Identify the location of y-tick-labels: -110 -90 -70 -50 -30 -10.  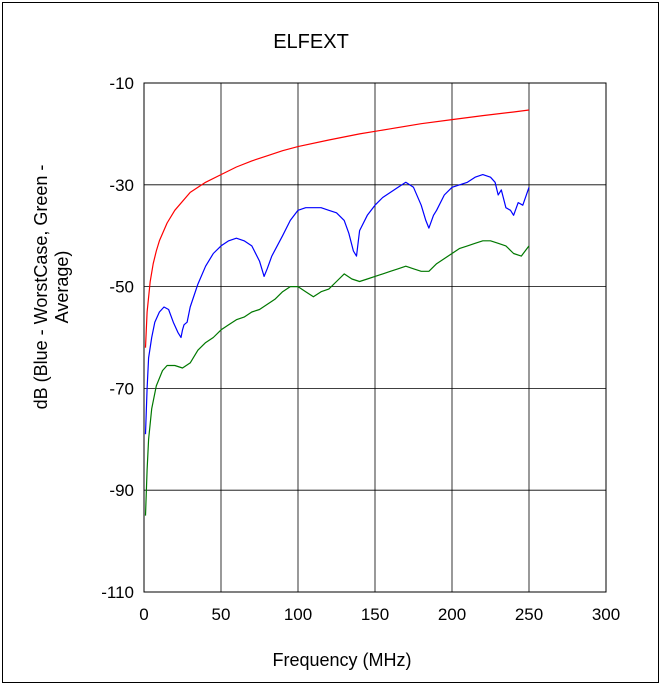
(117, 338).